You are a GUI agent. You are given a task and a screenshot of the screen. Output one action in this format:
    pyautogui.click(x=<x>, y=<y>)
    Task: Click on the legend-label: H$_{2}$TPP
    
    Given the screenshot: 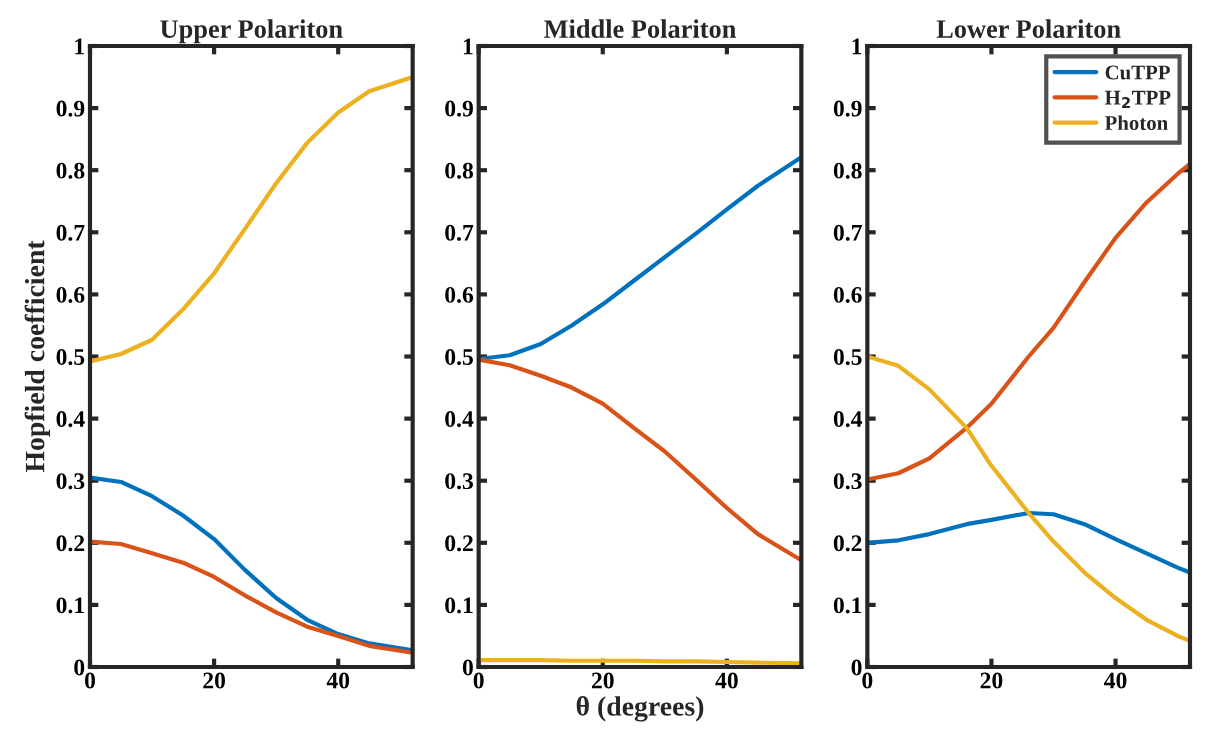 What is the action you would take?
    pyautogui.click(x=1137, y=99)
    